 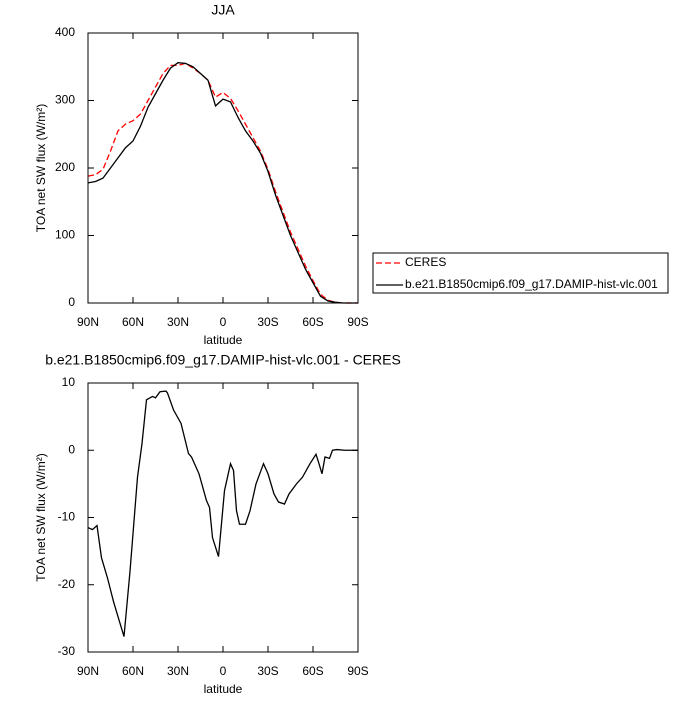 I want to click on y-tick-label: -10, so click(x=67, y=517).